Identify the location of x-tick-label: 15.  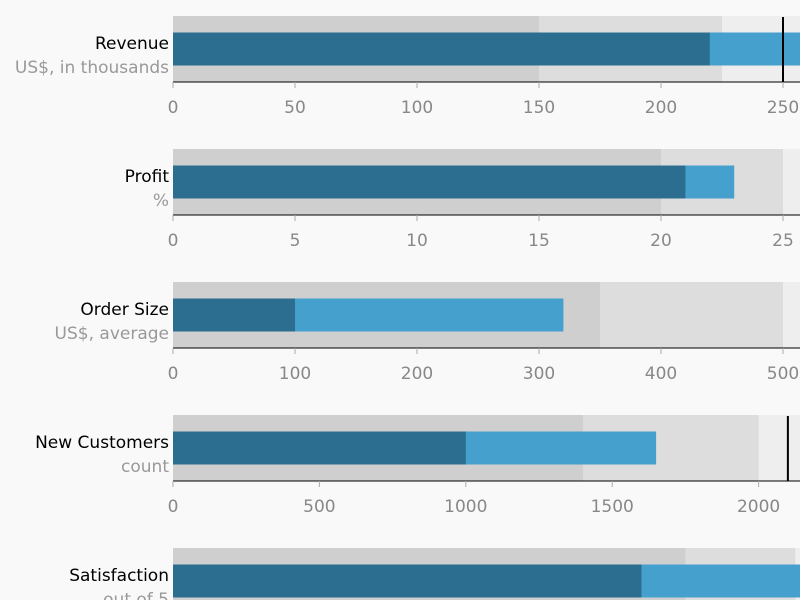
(539, 241).